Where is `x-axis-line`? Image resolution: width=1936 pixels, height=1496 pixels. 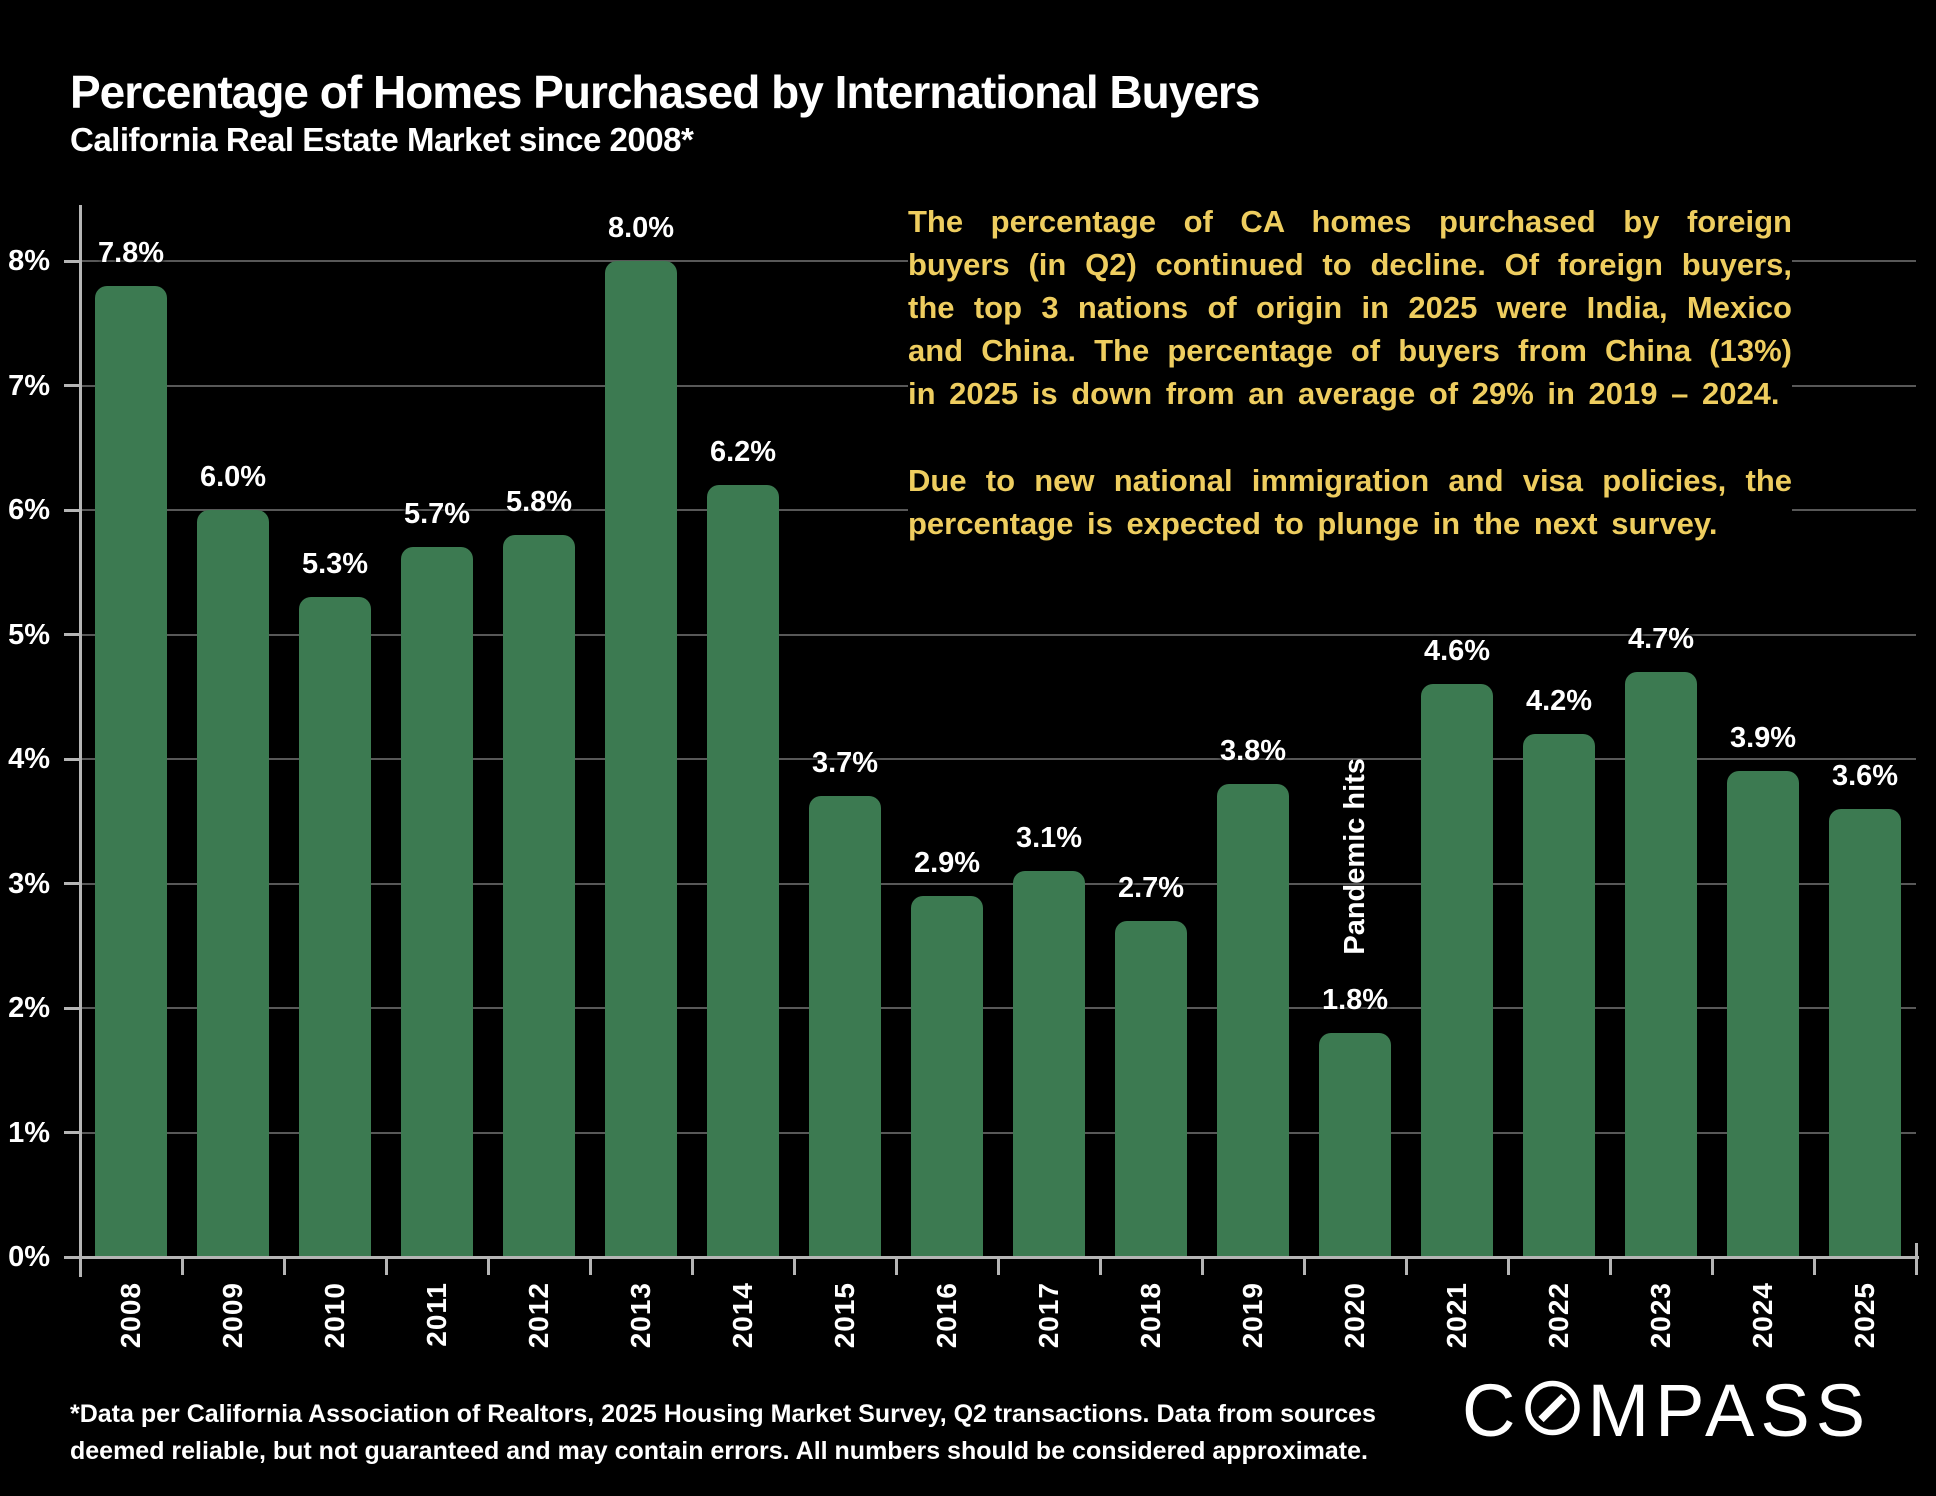
x-axis-line is located at coordinates (999, 1257).